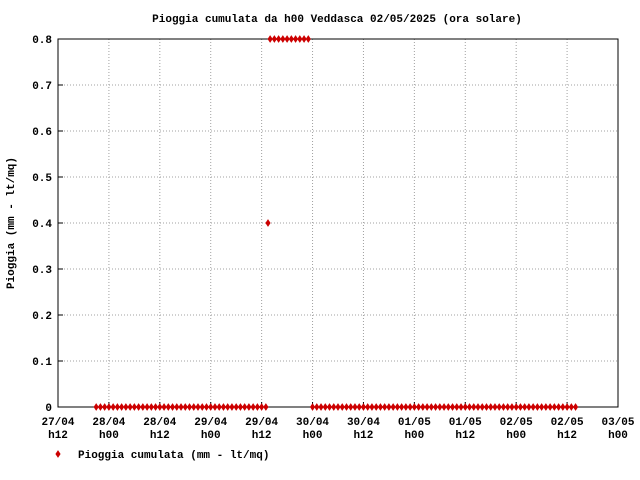 The image size is (640, 480). I want to click on legend-label: Pioggia cumulata (mm - lt/mq), so click(173, 456).